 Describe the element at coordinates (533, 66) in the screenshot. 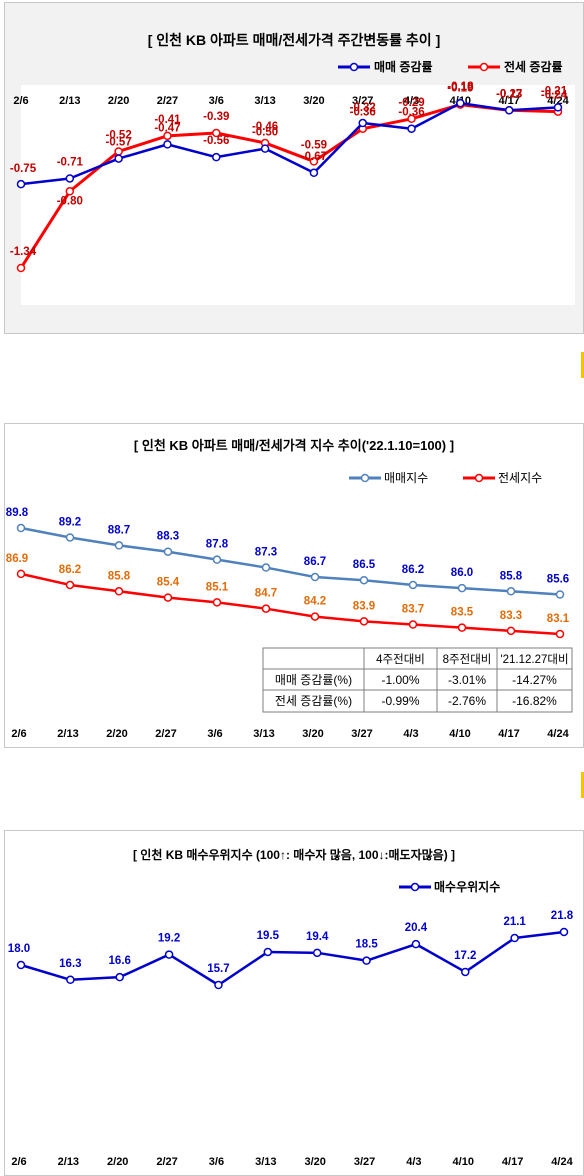

I see `legend-jeonse-label: 전세 증감률` at that location.